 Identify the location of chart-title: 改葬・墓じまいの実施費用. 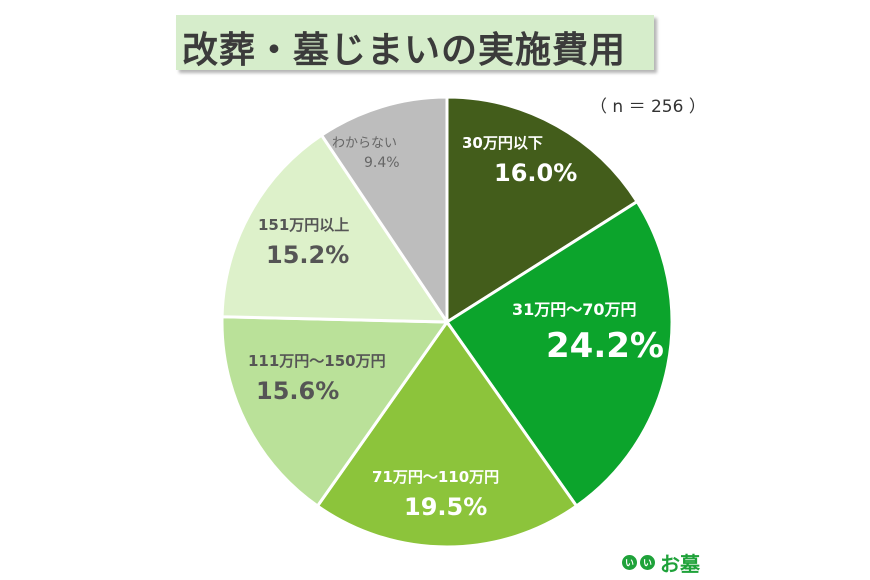
(404, 50).